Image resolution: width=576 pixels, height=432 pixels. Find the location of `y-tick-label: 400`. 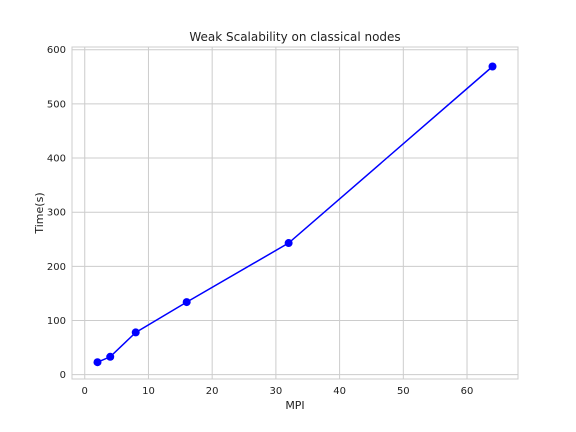

y-tick-label: 400 is located at coordinates (56, 159).